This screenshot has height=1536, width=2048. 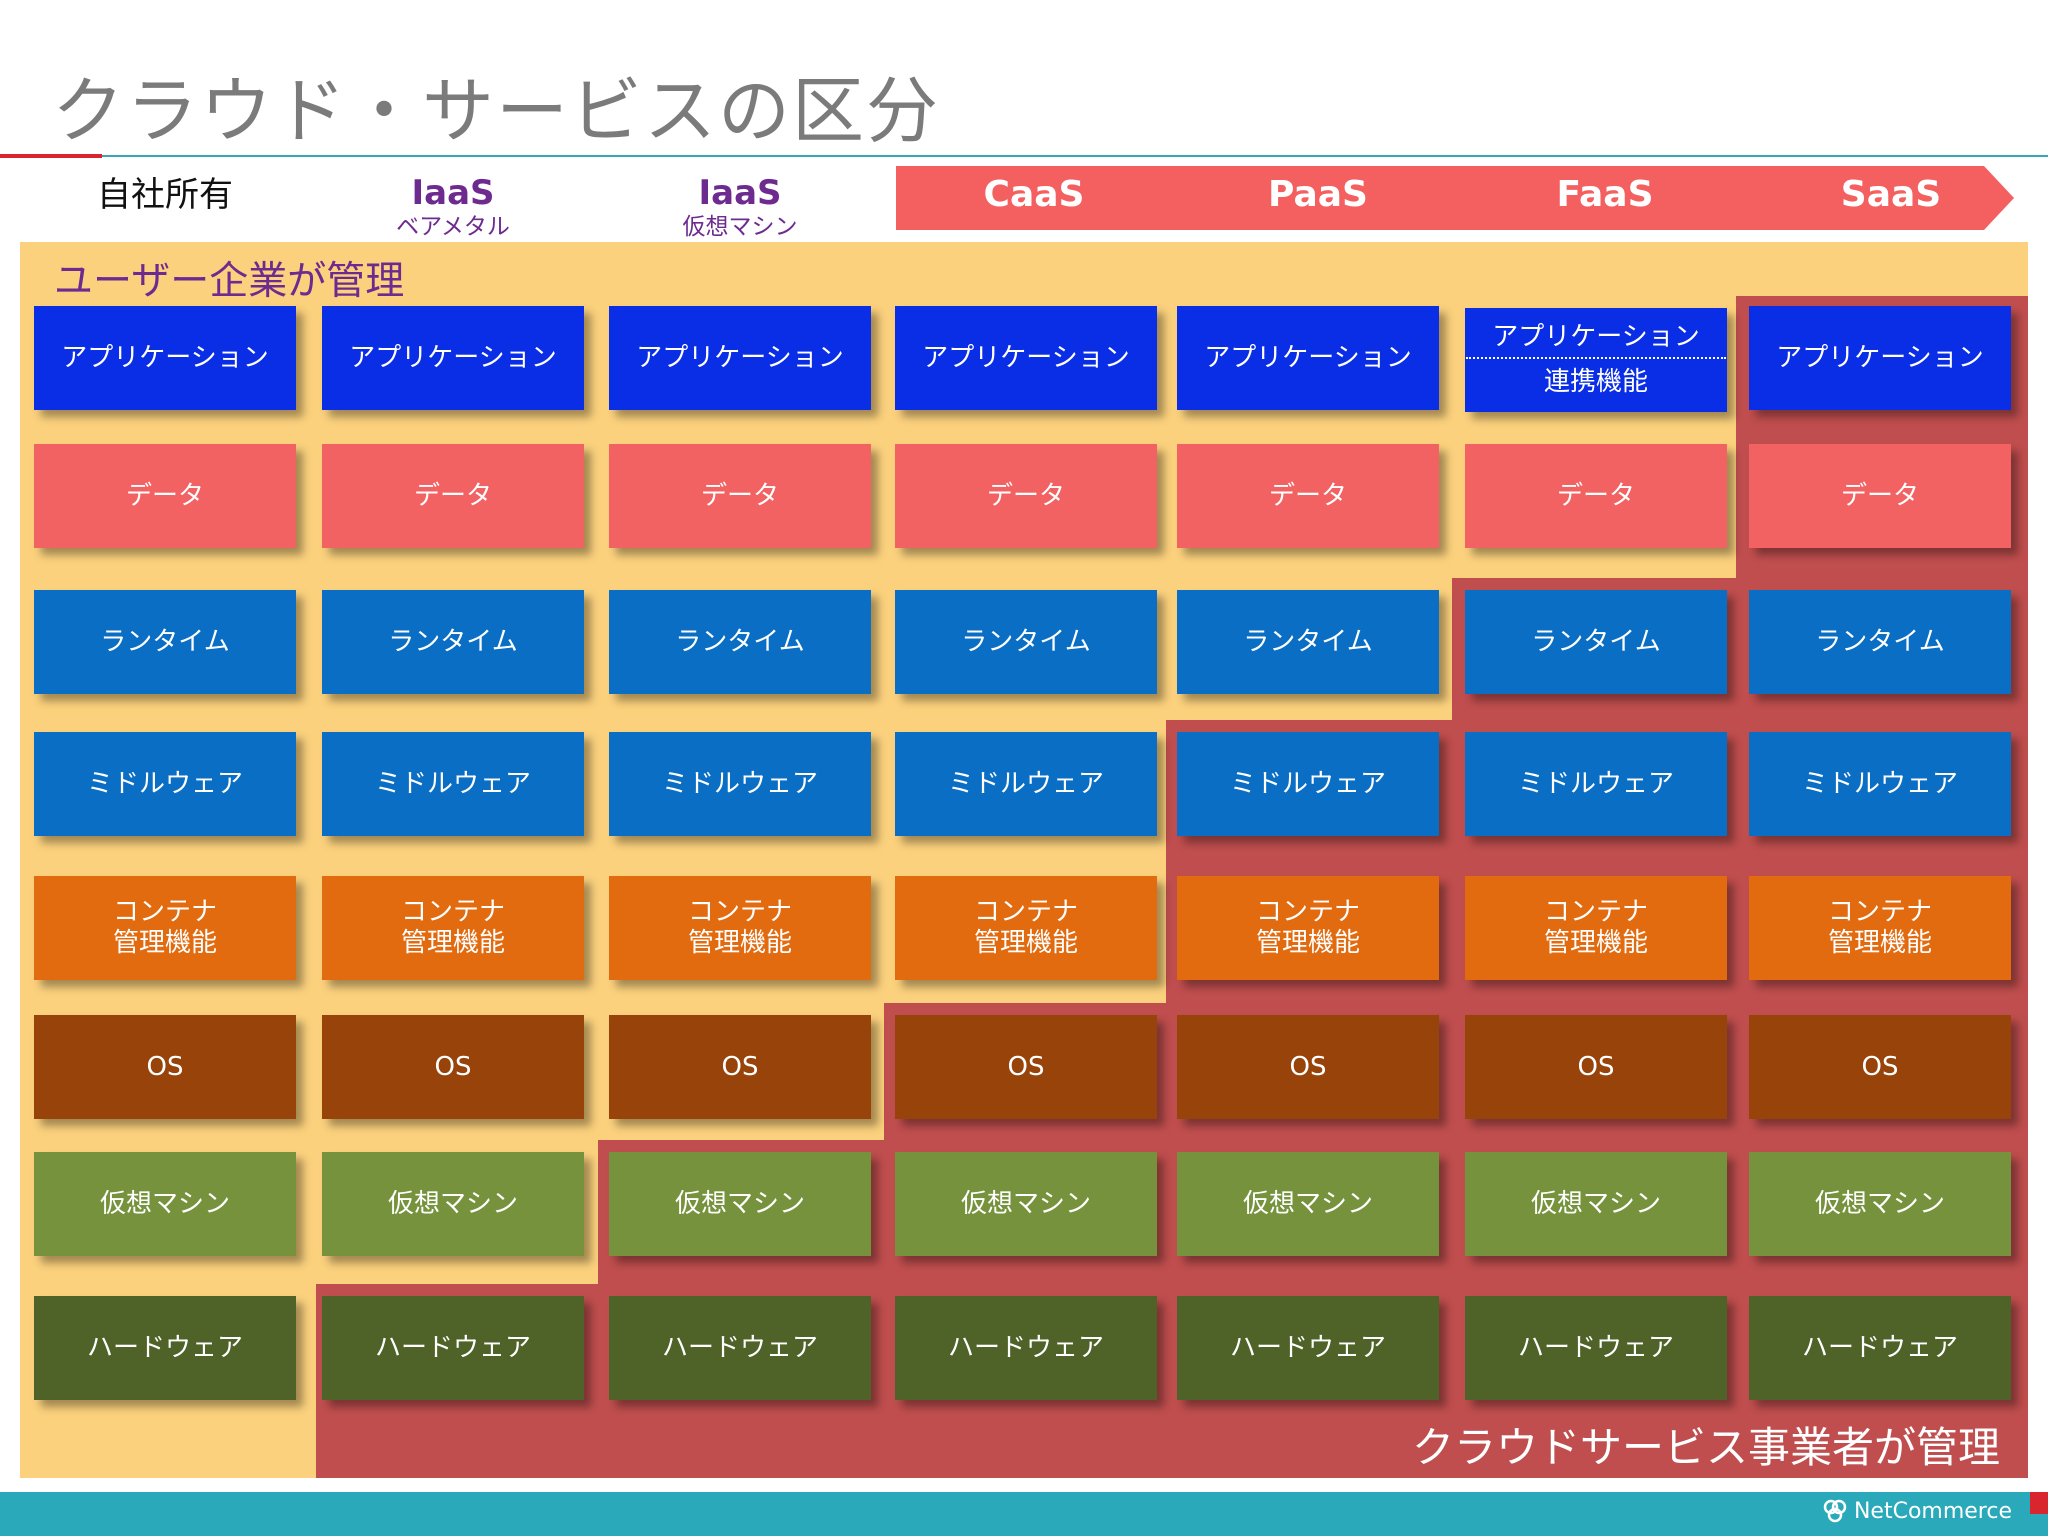 I want to click on column-header-iaas-2: IaaS 仮想マシン, so click(x=740, y=206).